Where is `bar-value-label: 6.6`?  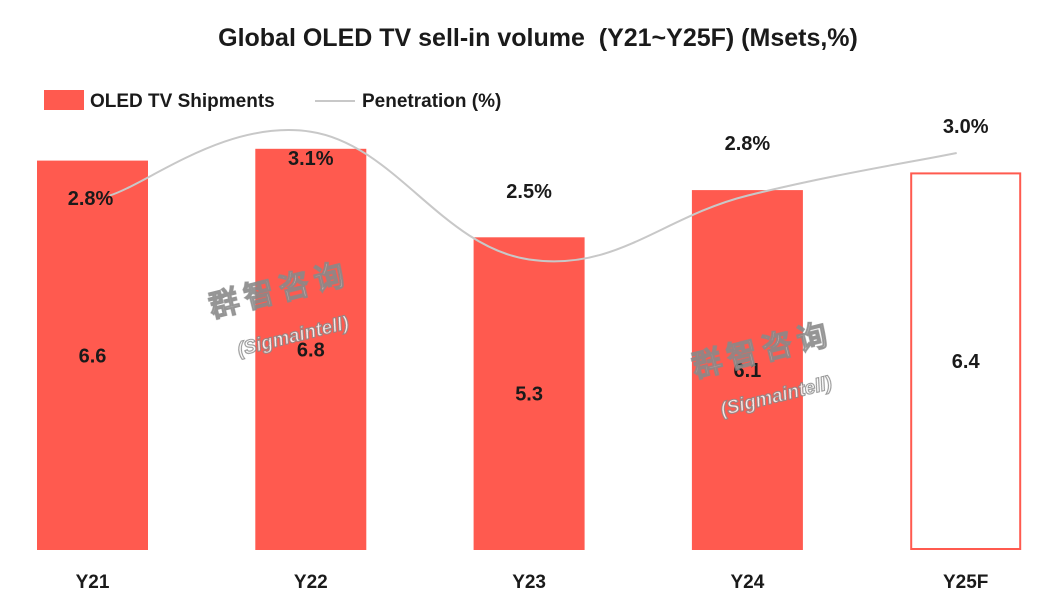
bar-value-label: 6.6 is located at coordinates (93, 356).